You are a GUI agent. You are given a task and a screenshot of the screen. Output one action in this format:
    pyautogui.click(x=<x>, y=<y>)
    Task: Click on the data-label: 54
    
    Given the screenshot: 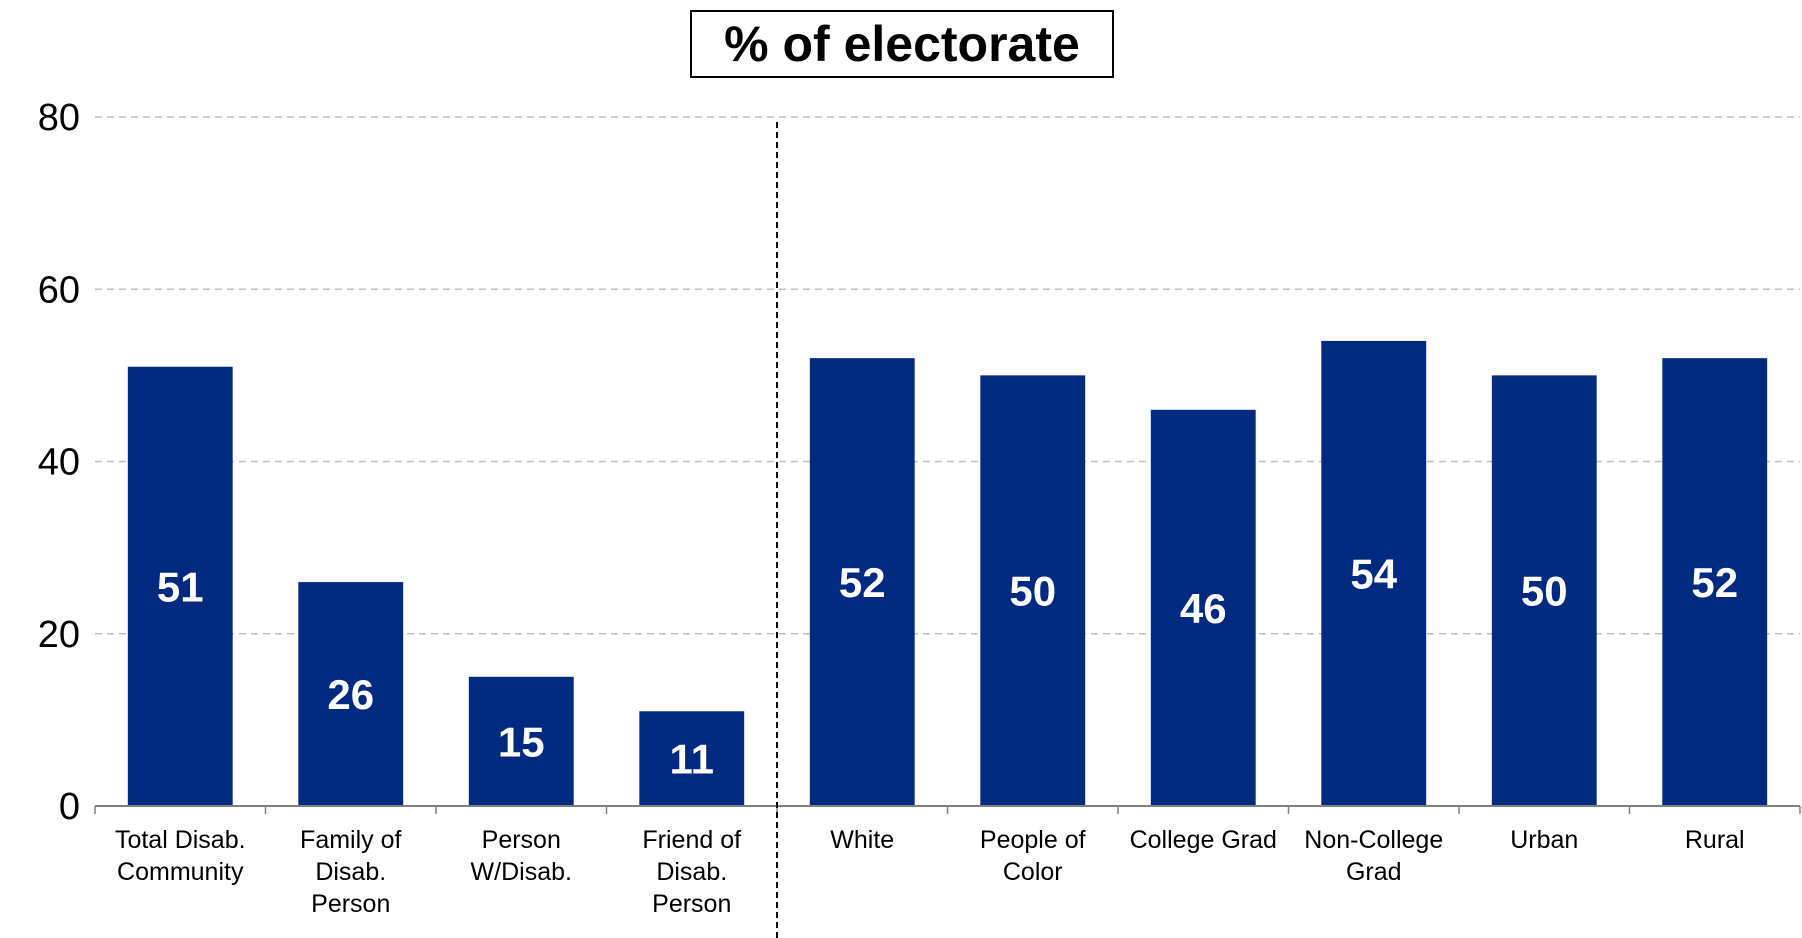 What is the action you would take?
    pyautogui.click(x=1373, y=573)
    